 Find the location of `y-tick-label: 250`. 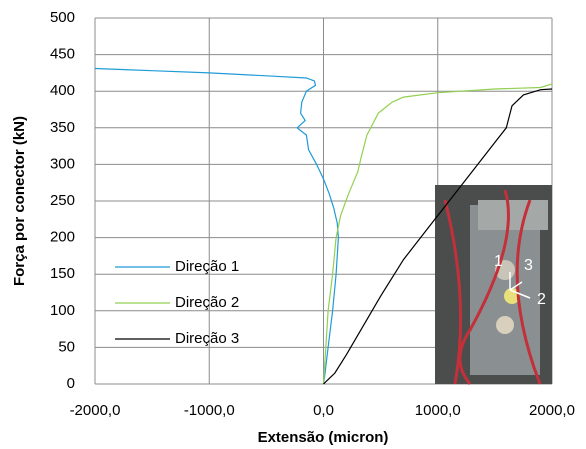

y-tick-label: 250 is located at coordinates (62, 200).